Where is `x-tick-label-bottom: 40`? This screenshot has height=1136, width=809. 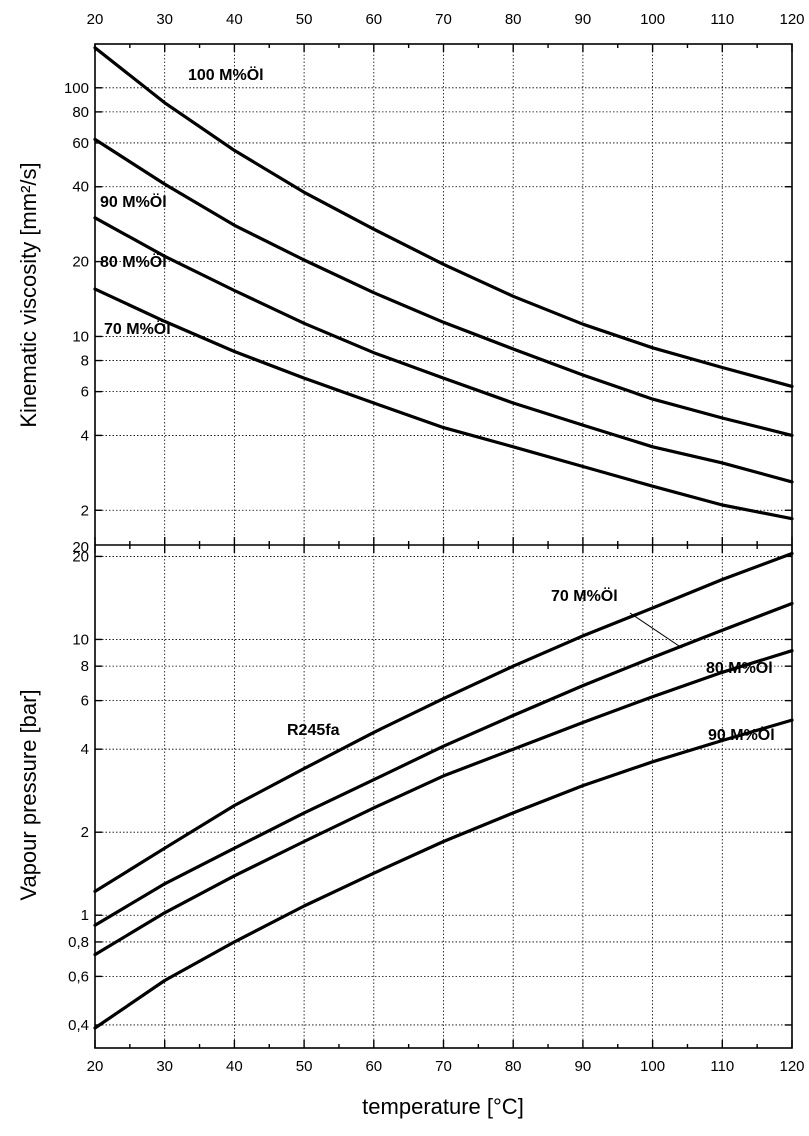 x-tick-label-bottom: 40 is located at coordinates (234, 1066).